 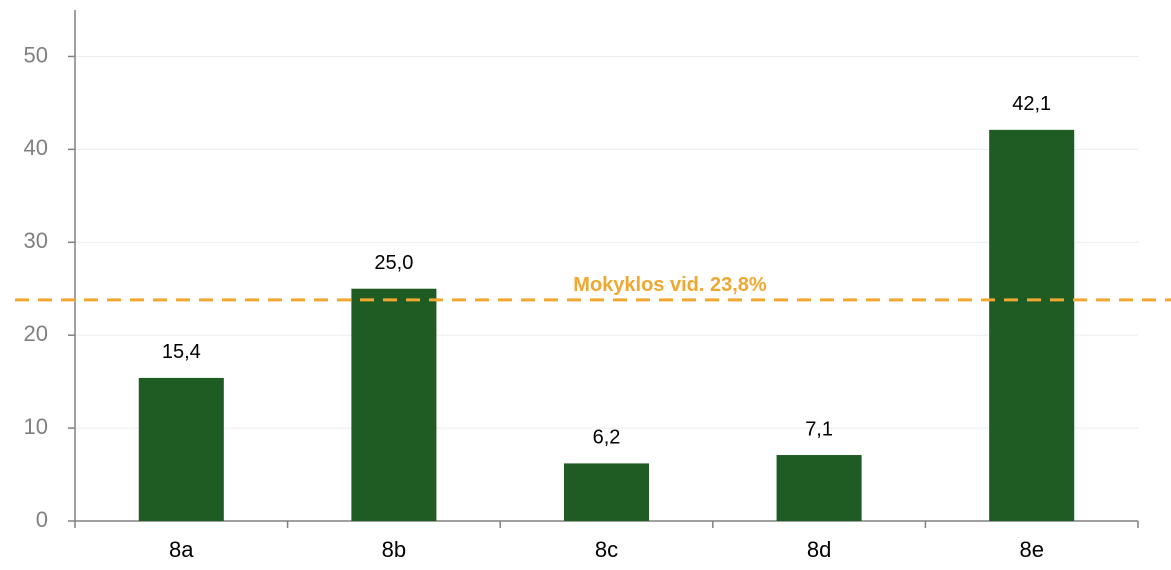 I want to click on value-label: 25,0, so click(x=393, y=263).